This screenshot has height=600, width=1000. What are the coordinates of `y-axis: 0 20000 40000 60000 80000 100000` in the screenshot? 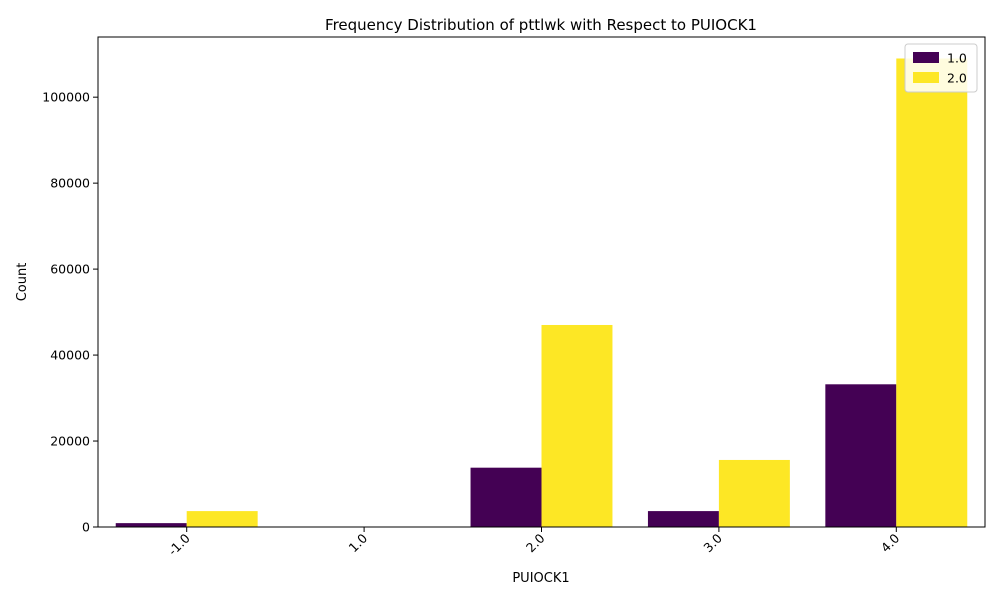 It's located at (70, 312).